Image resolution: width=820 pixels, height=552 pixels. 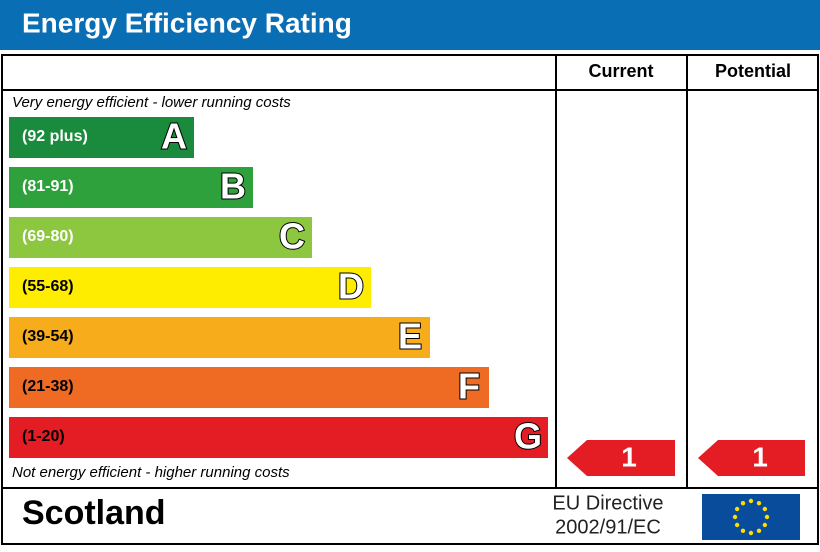 I want to click on band-letter: E, so click(x=410, y=336).